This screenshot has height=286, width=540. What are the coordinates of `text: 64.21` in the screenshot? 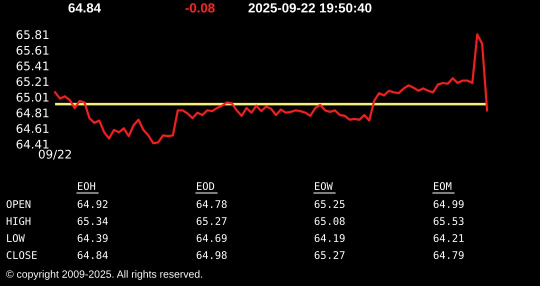 It's located at (449, 238).